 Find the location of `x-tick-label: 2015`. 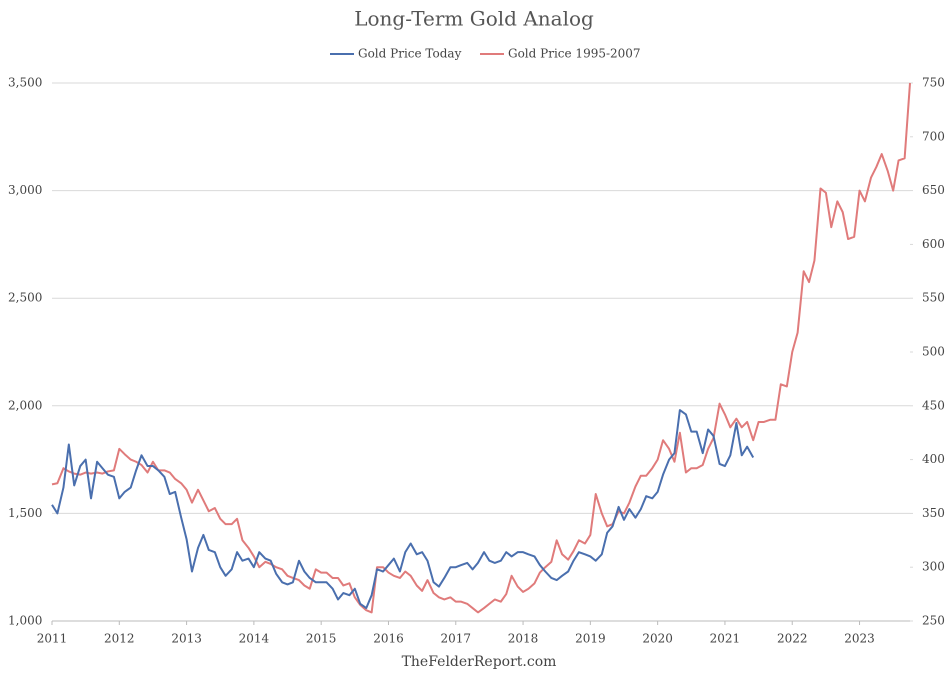

x-tick-label: 2015 is located at coordinates (321, 639).